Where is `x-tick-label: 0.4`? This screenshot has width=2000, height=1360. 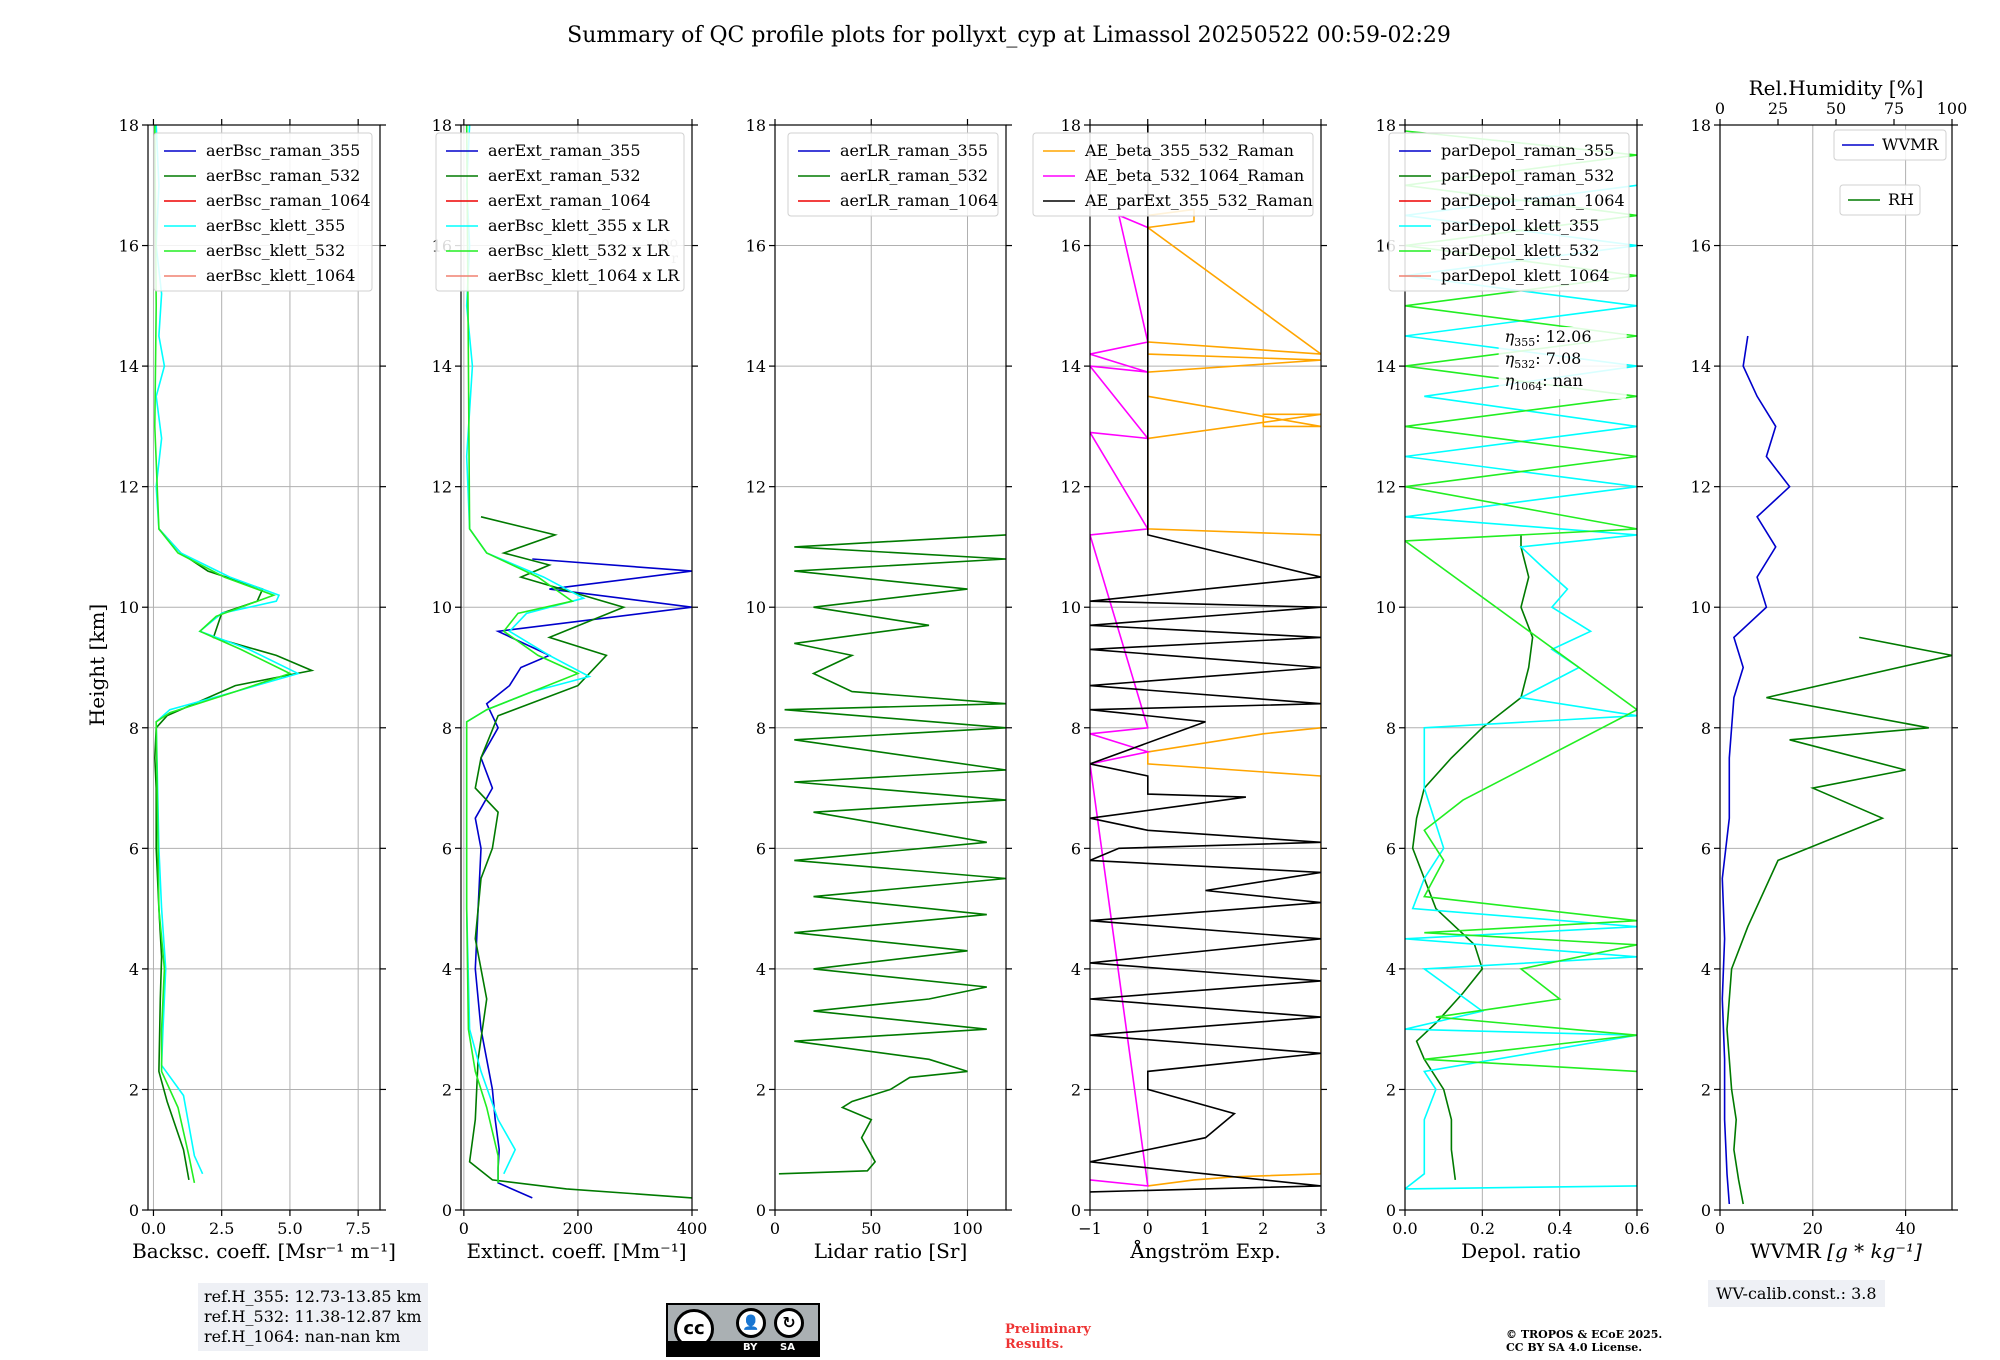
x-tick-label: 0.4 is located at coordinates (1559, 1228).